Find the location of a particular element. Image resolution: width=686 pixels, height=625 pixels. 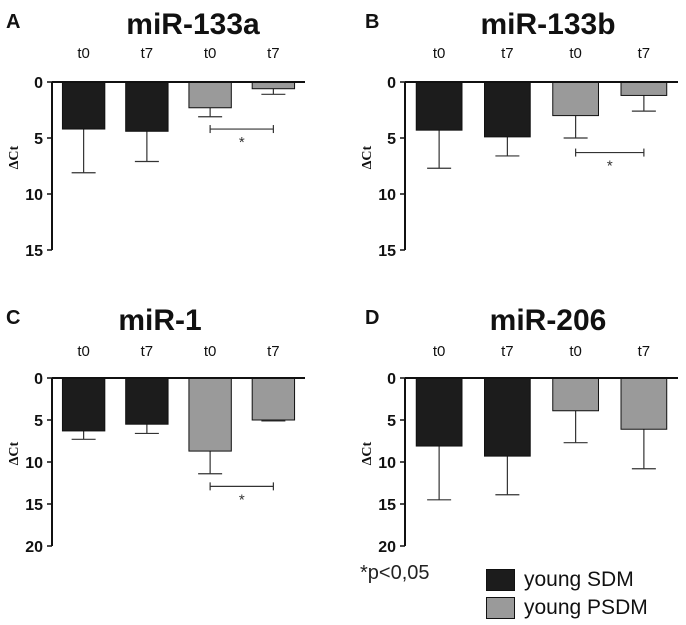

x-tick-label-d-1: t7 is located at coordinates (507, 351).